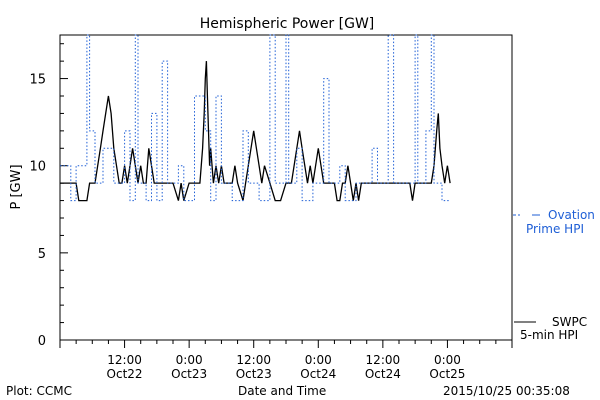  What do you see at coordinates (37, 80) in the screenshot?
I see `y-tick-label: 15` at bounding box center [37, 80].